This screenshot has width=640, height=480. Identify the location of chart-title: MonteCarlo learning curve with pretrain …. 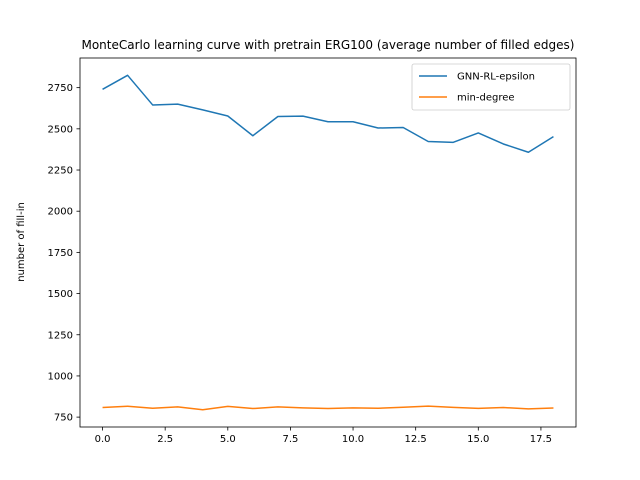
(327, 45).